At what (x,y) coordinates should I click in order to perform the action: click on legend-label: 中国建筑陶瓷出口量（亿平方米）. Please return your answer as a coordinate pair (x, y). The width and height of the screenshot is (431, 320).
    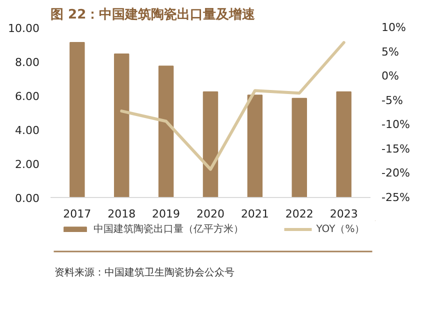
    Looking at the image, I should click on (168, 229).